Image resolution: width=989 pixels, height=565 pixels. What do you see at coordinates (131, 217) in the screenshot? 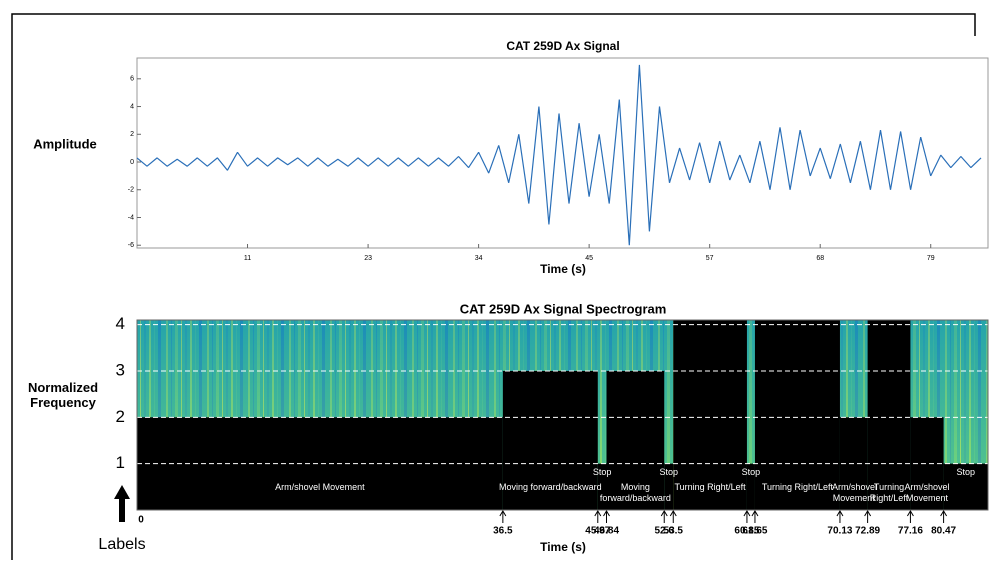
I see `y-tick-label: -4` at bounding box center [131, 217].